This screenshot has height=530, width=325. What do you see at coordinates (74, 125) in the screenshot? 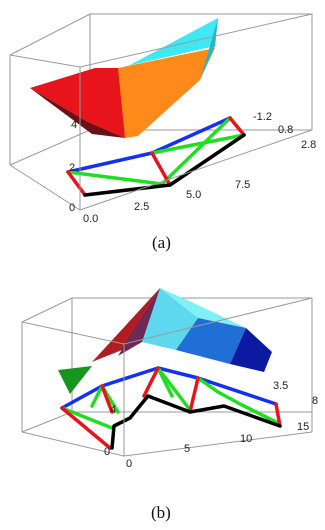
I see `panel-a-tick-z: 4` at bounding box center [74, 125].